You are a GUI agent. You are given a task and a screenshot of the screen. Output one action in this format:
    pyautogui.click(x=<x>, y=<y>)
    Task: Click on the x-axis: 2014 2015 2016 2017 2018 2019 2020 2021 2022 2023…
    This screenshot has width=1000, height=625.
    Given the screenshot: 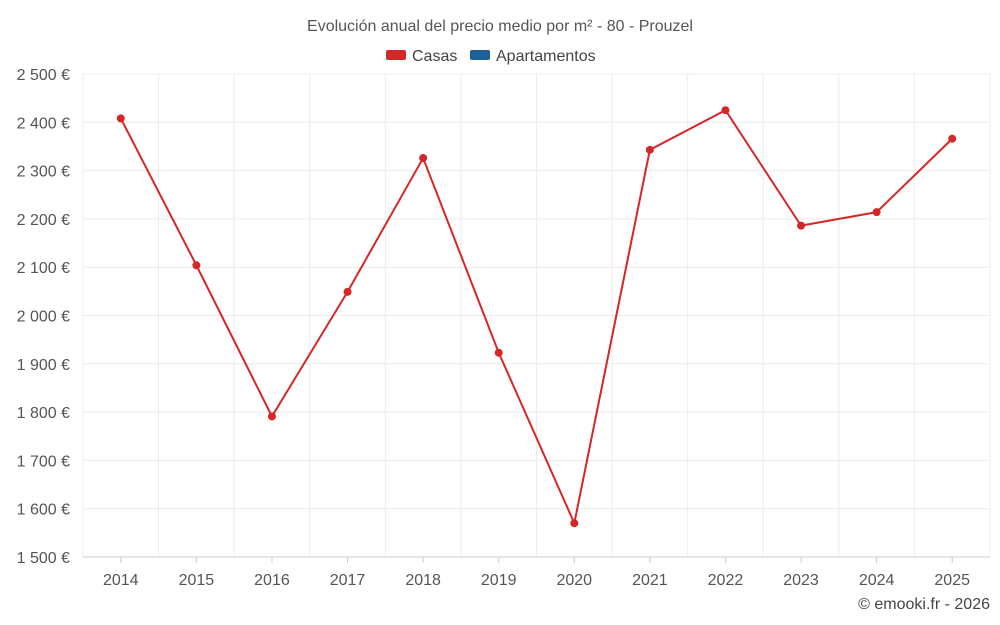 What is the action you would take?
    pyautogui.click(x=536, y=572)
    